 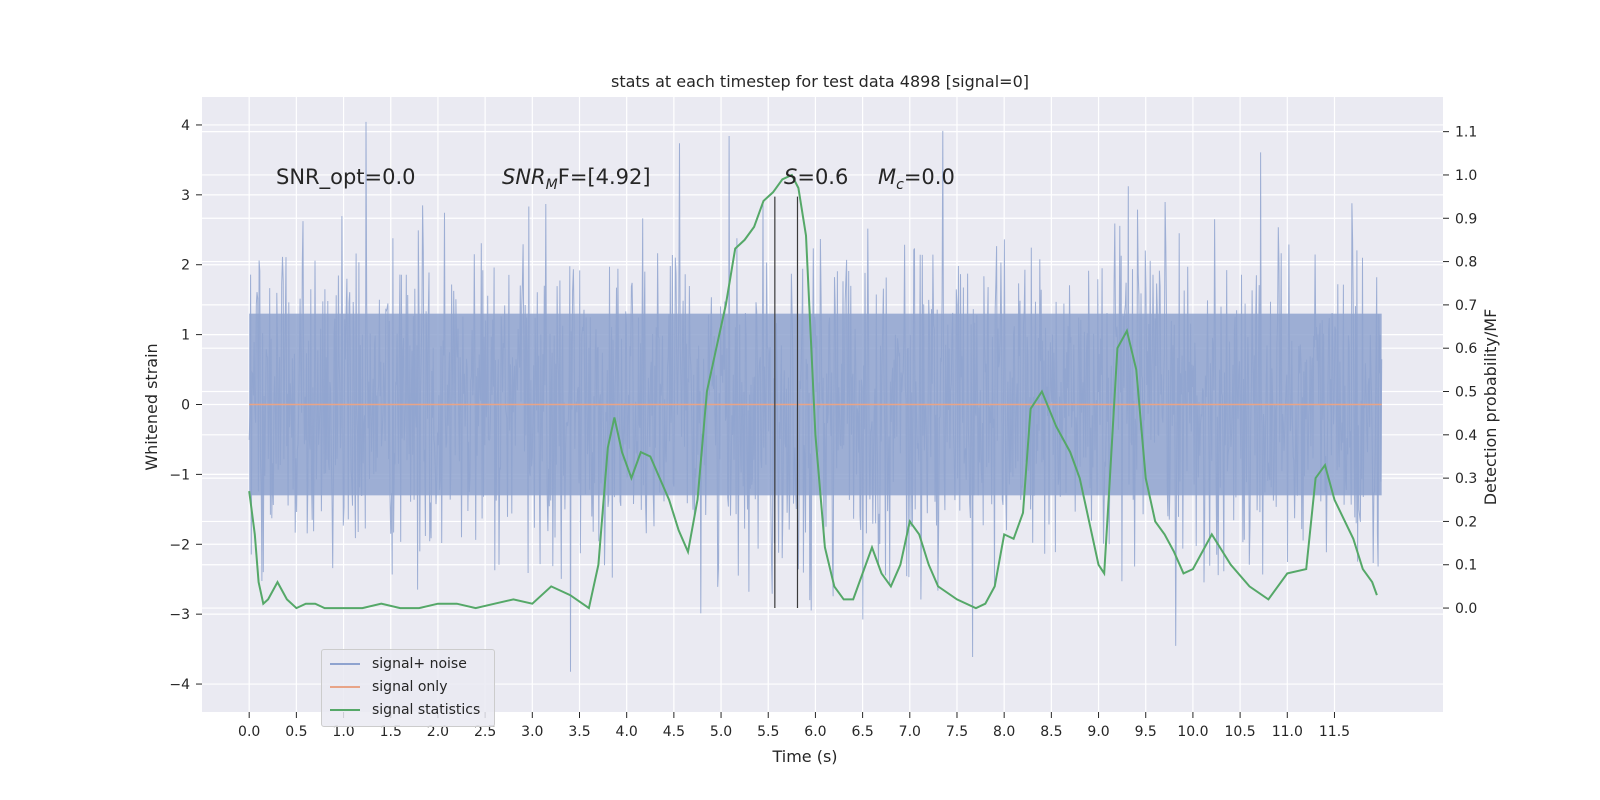 What do you see at coordinates (296, 732) in the screenshot?
I see `x-tick-label: 0.5` at bounding box center [296, 732].